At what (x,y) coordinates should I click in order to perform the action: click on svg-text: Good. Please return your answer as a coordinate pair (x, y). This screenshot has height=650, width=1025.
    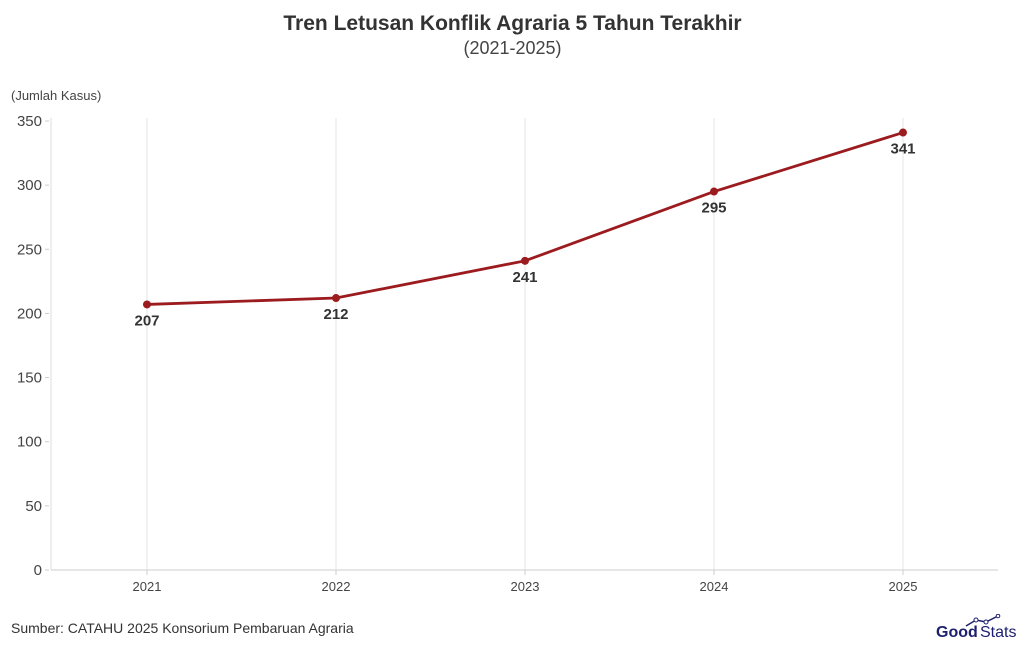
    Looking at the image, I should click on (957, 632).